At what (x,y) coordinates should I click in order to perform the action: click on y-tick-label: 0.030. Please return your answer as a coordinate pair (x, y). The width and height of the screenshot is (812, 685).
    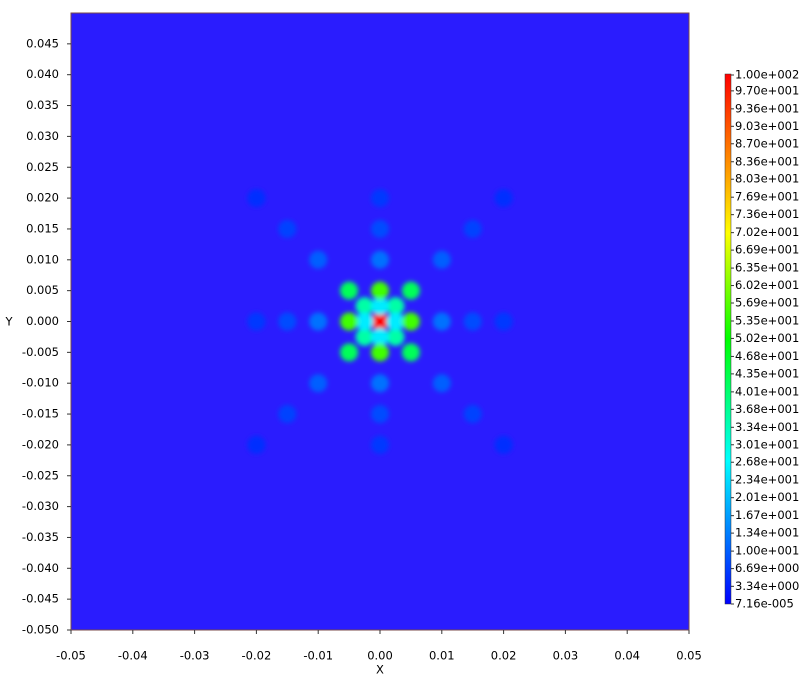
    Looking at the image, I should click on (42, 136).